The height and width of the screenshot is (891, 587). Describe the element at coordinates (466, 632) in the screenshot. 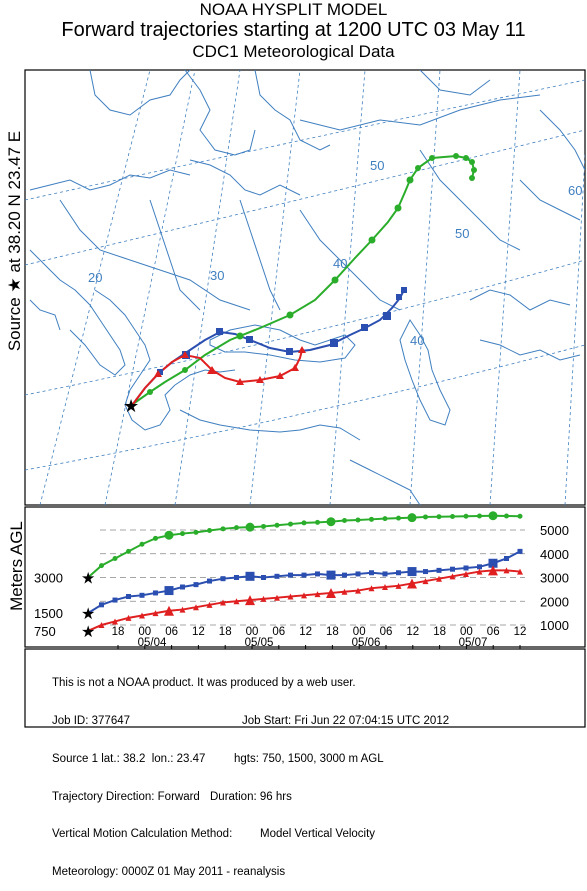

I see `hour-tick-label: 00` at that location.